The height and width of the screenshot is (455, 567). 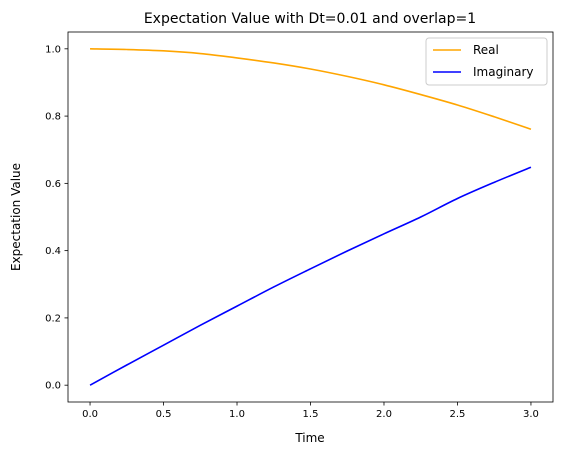 I want to click on y-tick-label: 0.8, so click(x=53, y=117).